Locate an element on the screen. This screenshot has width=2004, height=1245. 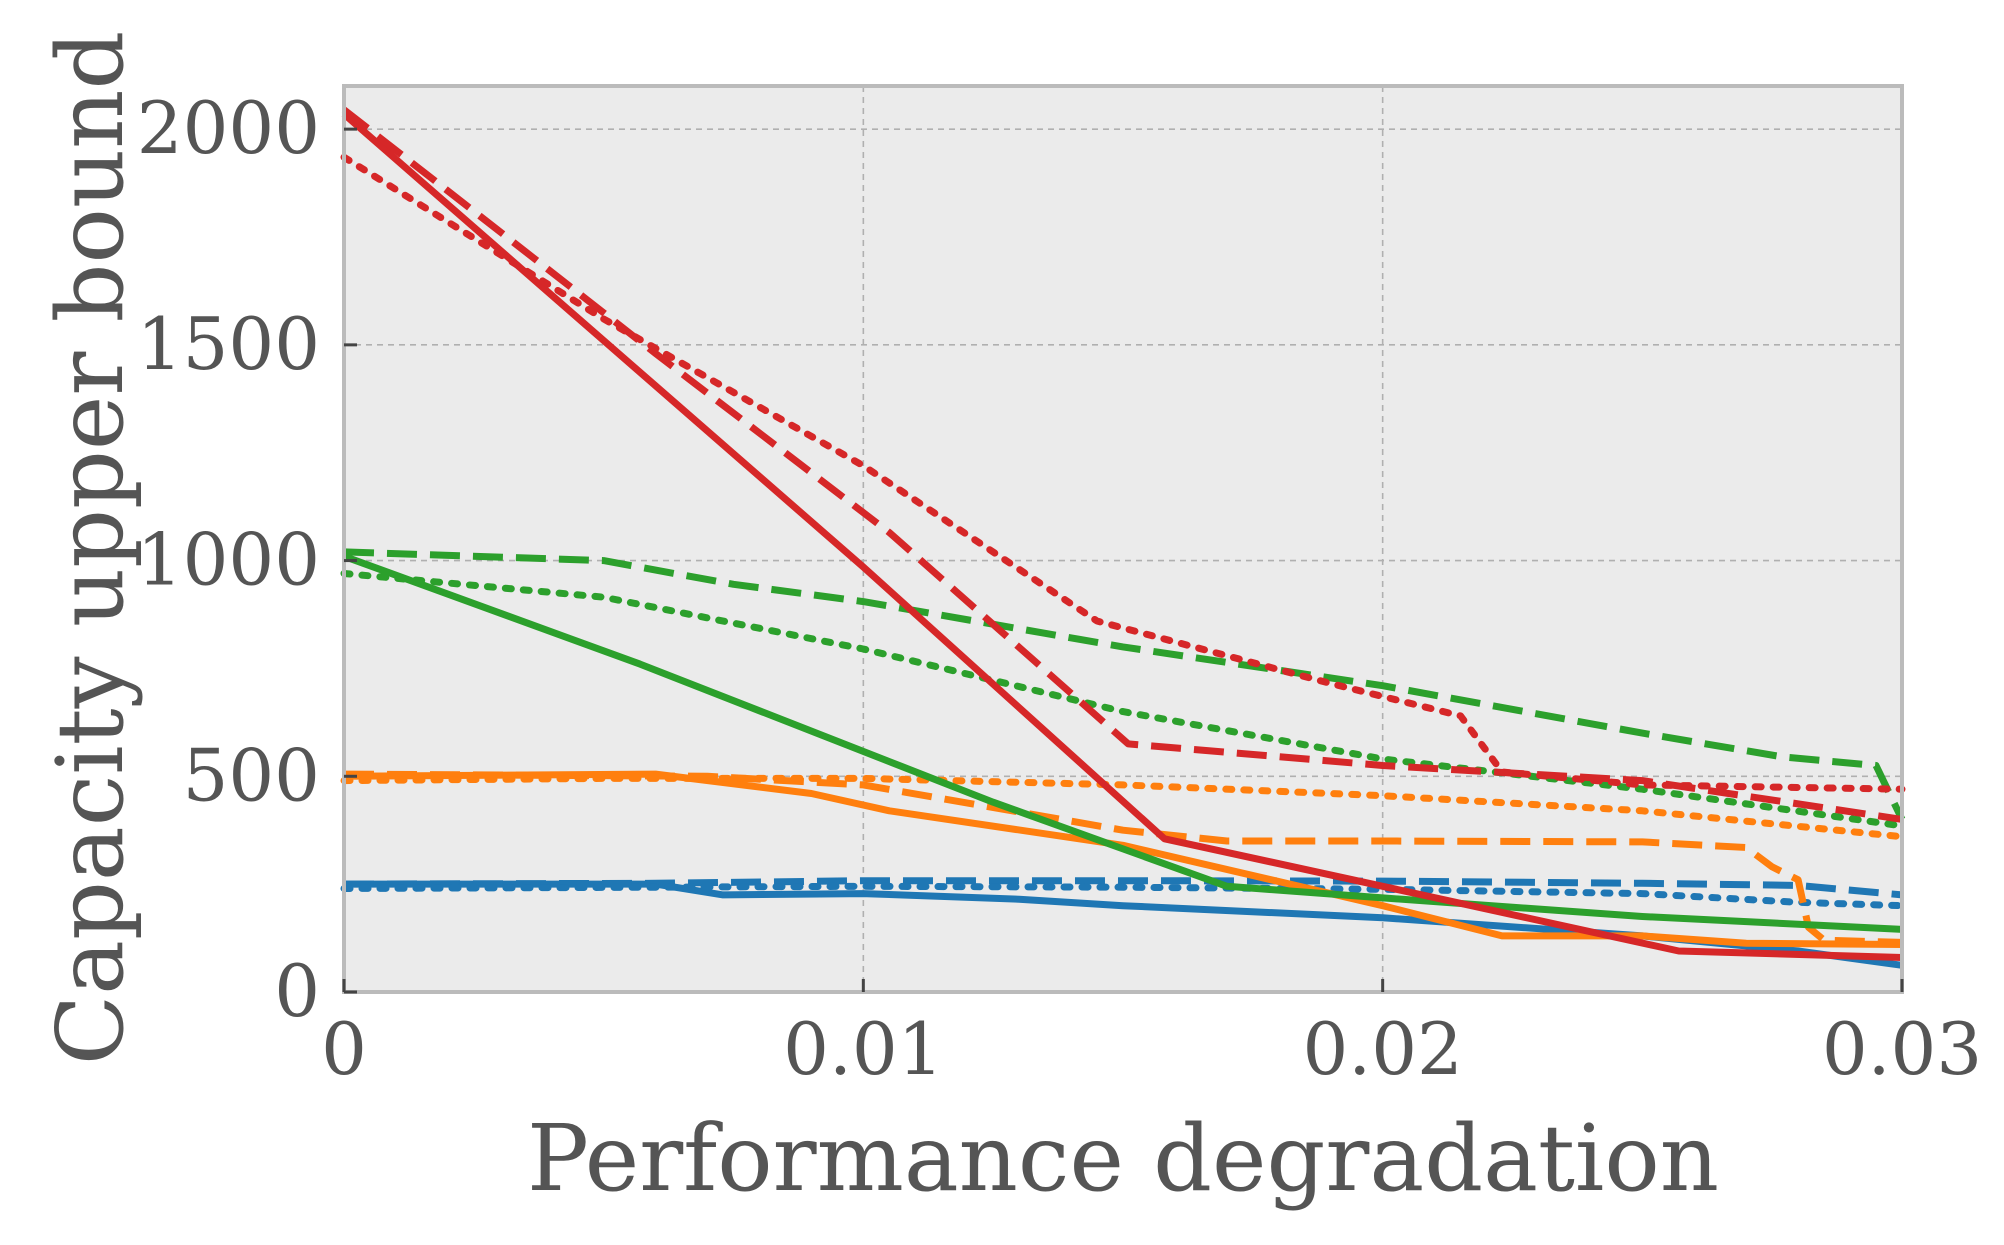
series-line-orange-dotted is located at coordinates (1123, 807).